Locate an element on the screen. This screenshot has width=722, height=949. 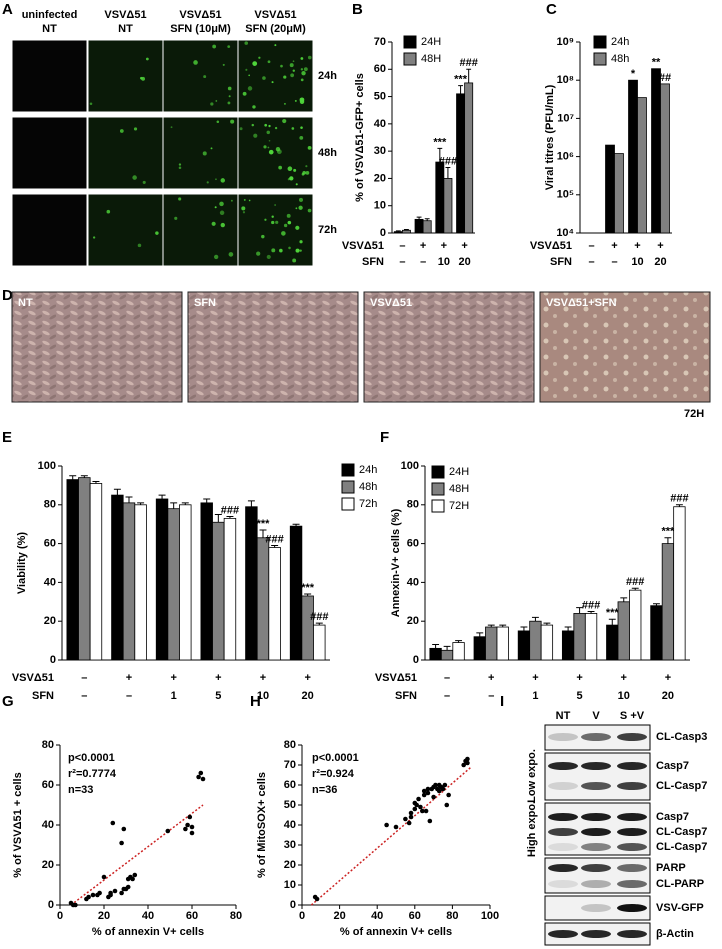
x-tick-label: 80 is located at coordinates (452, 916).